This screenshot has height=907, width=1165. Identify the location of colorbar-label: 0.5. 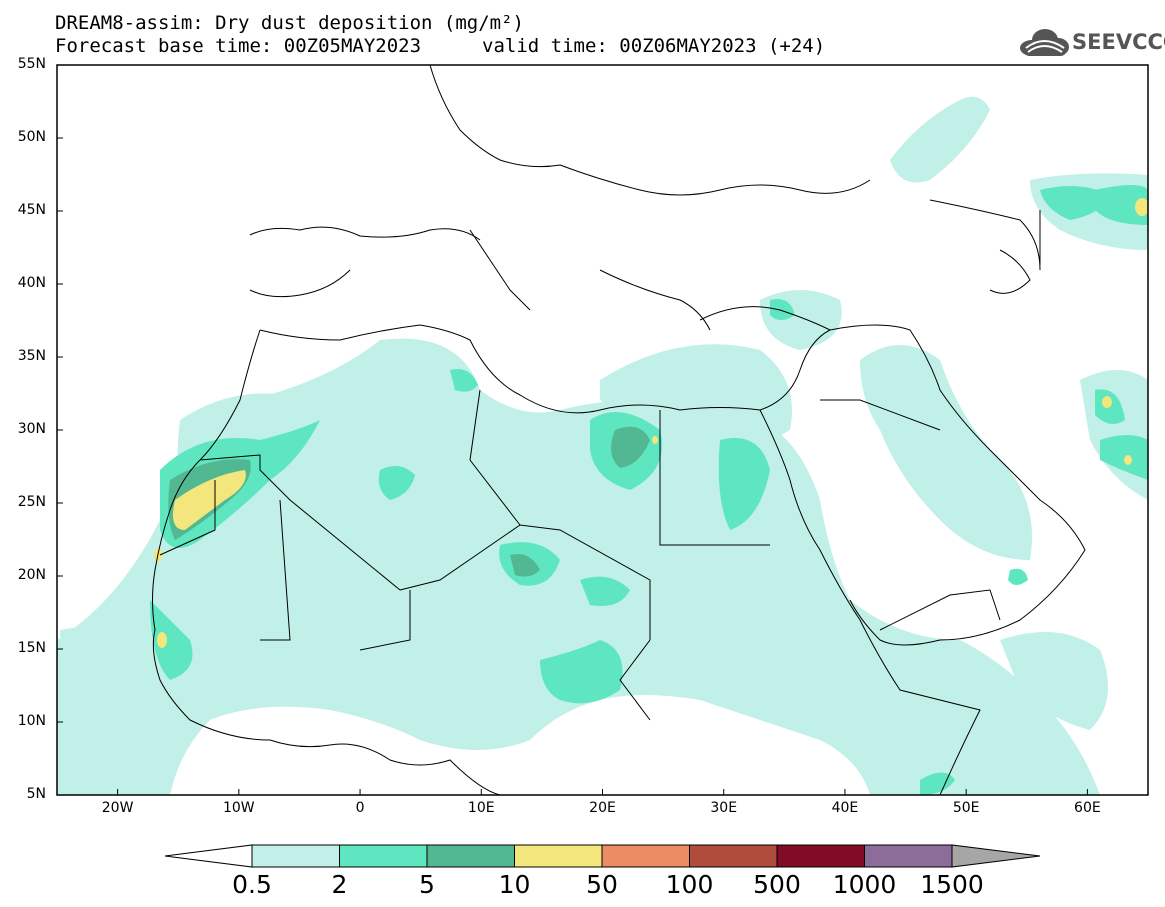
(252, 884).